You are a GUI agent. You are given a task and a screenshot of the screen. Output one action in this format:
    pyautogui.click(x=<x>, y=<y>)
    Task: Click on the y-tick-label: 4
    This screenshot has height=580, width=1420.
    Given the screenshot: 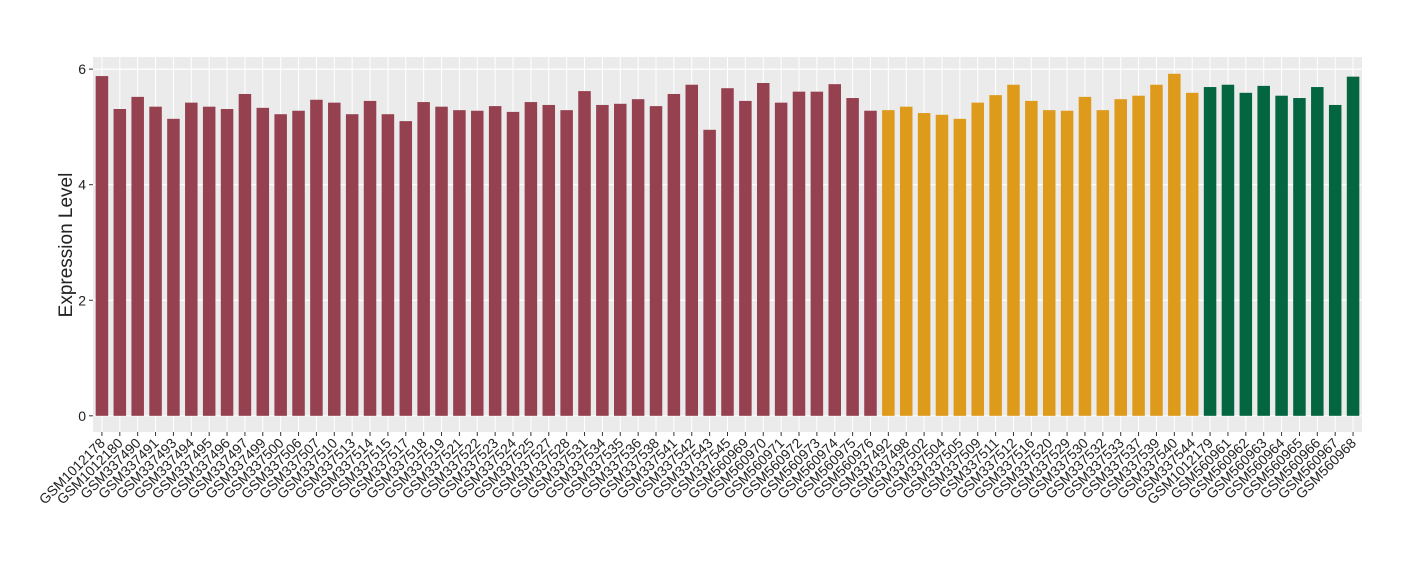 What is the action you would take?
    pyautogui.click(x=82, y=185)
    